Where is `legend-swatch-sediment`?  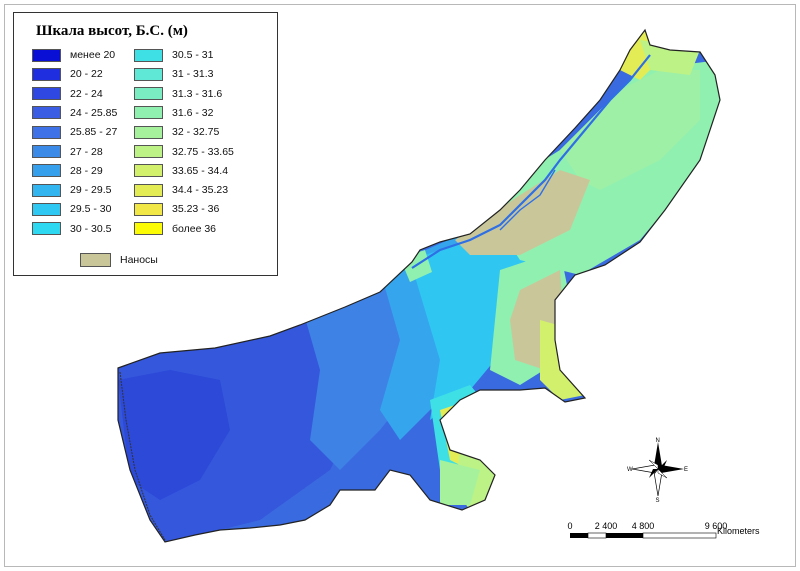
legend-swatch-sediment is located at coordinates (95, 260).